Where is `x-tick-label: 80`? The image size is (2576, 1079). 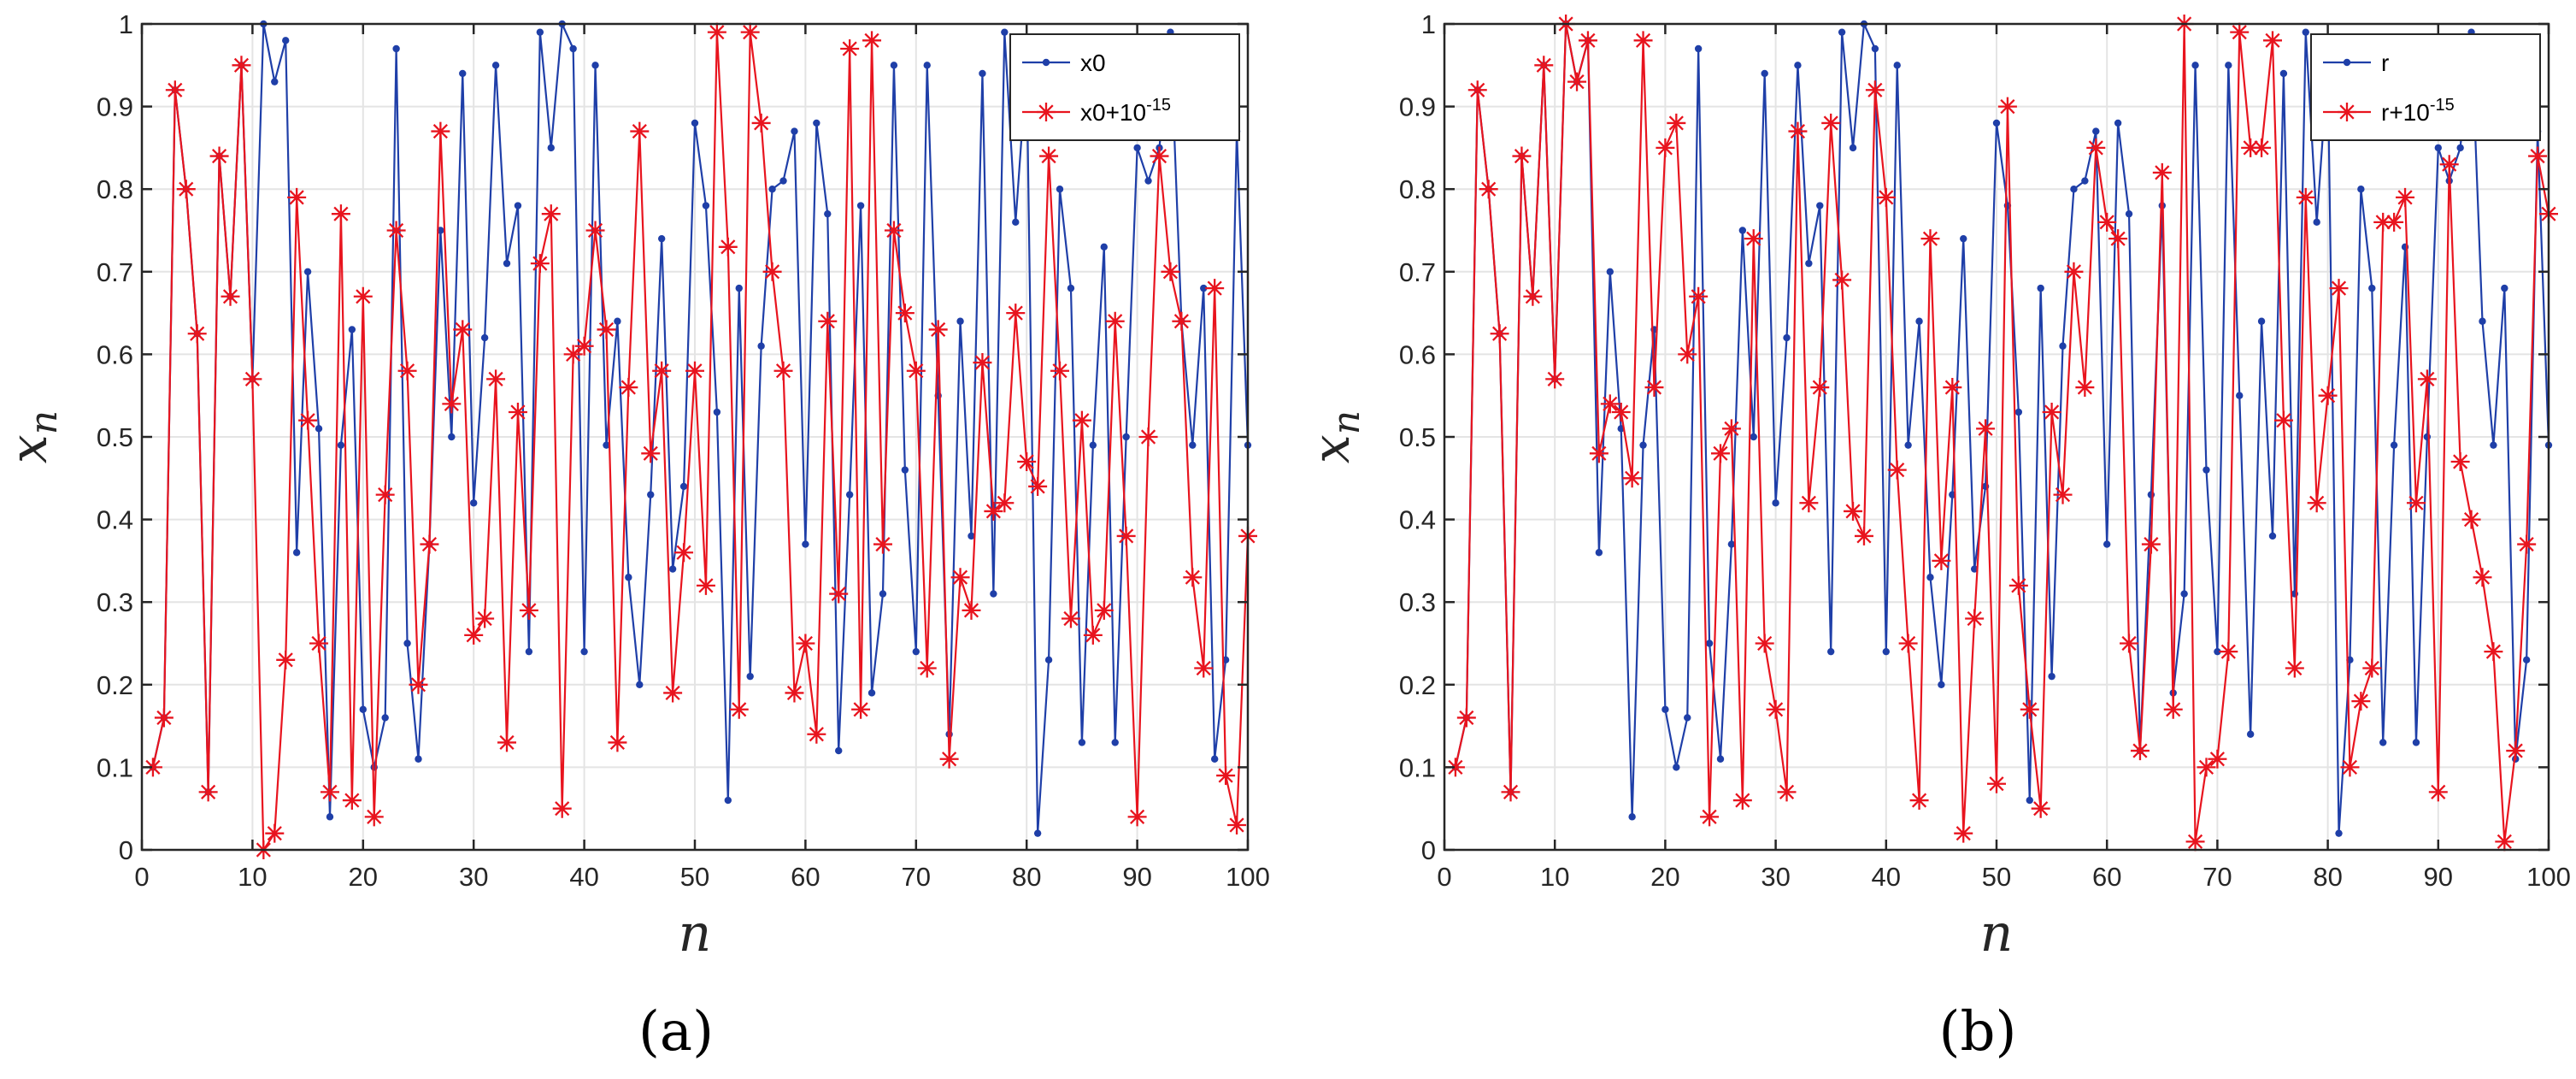 x-tick-label: 80 is located at coordinates (2327, 877).